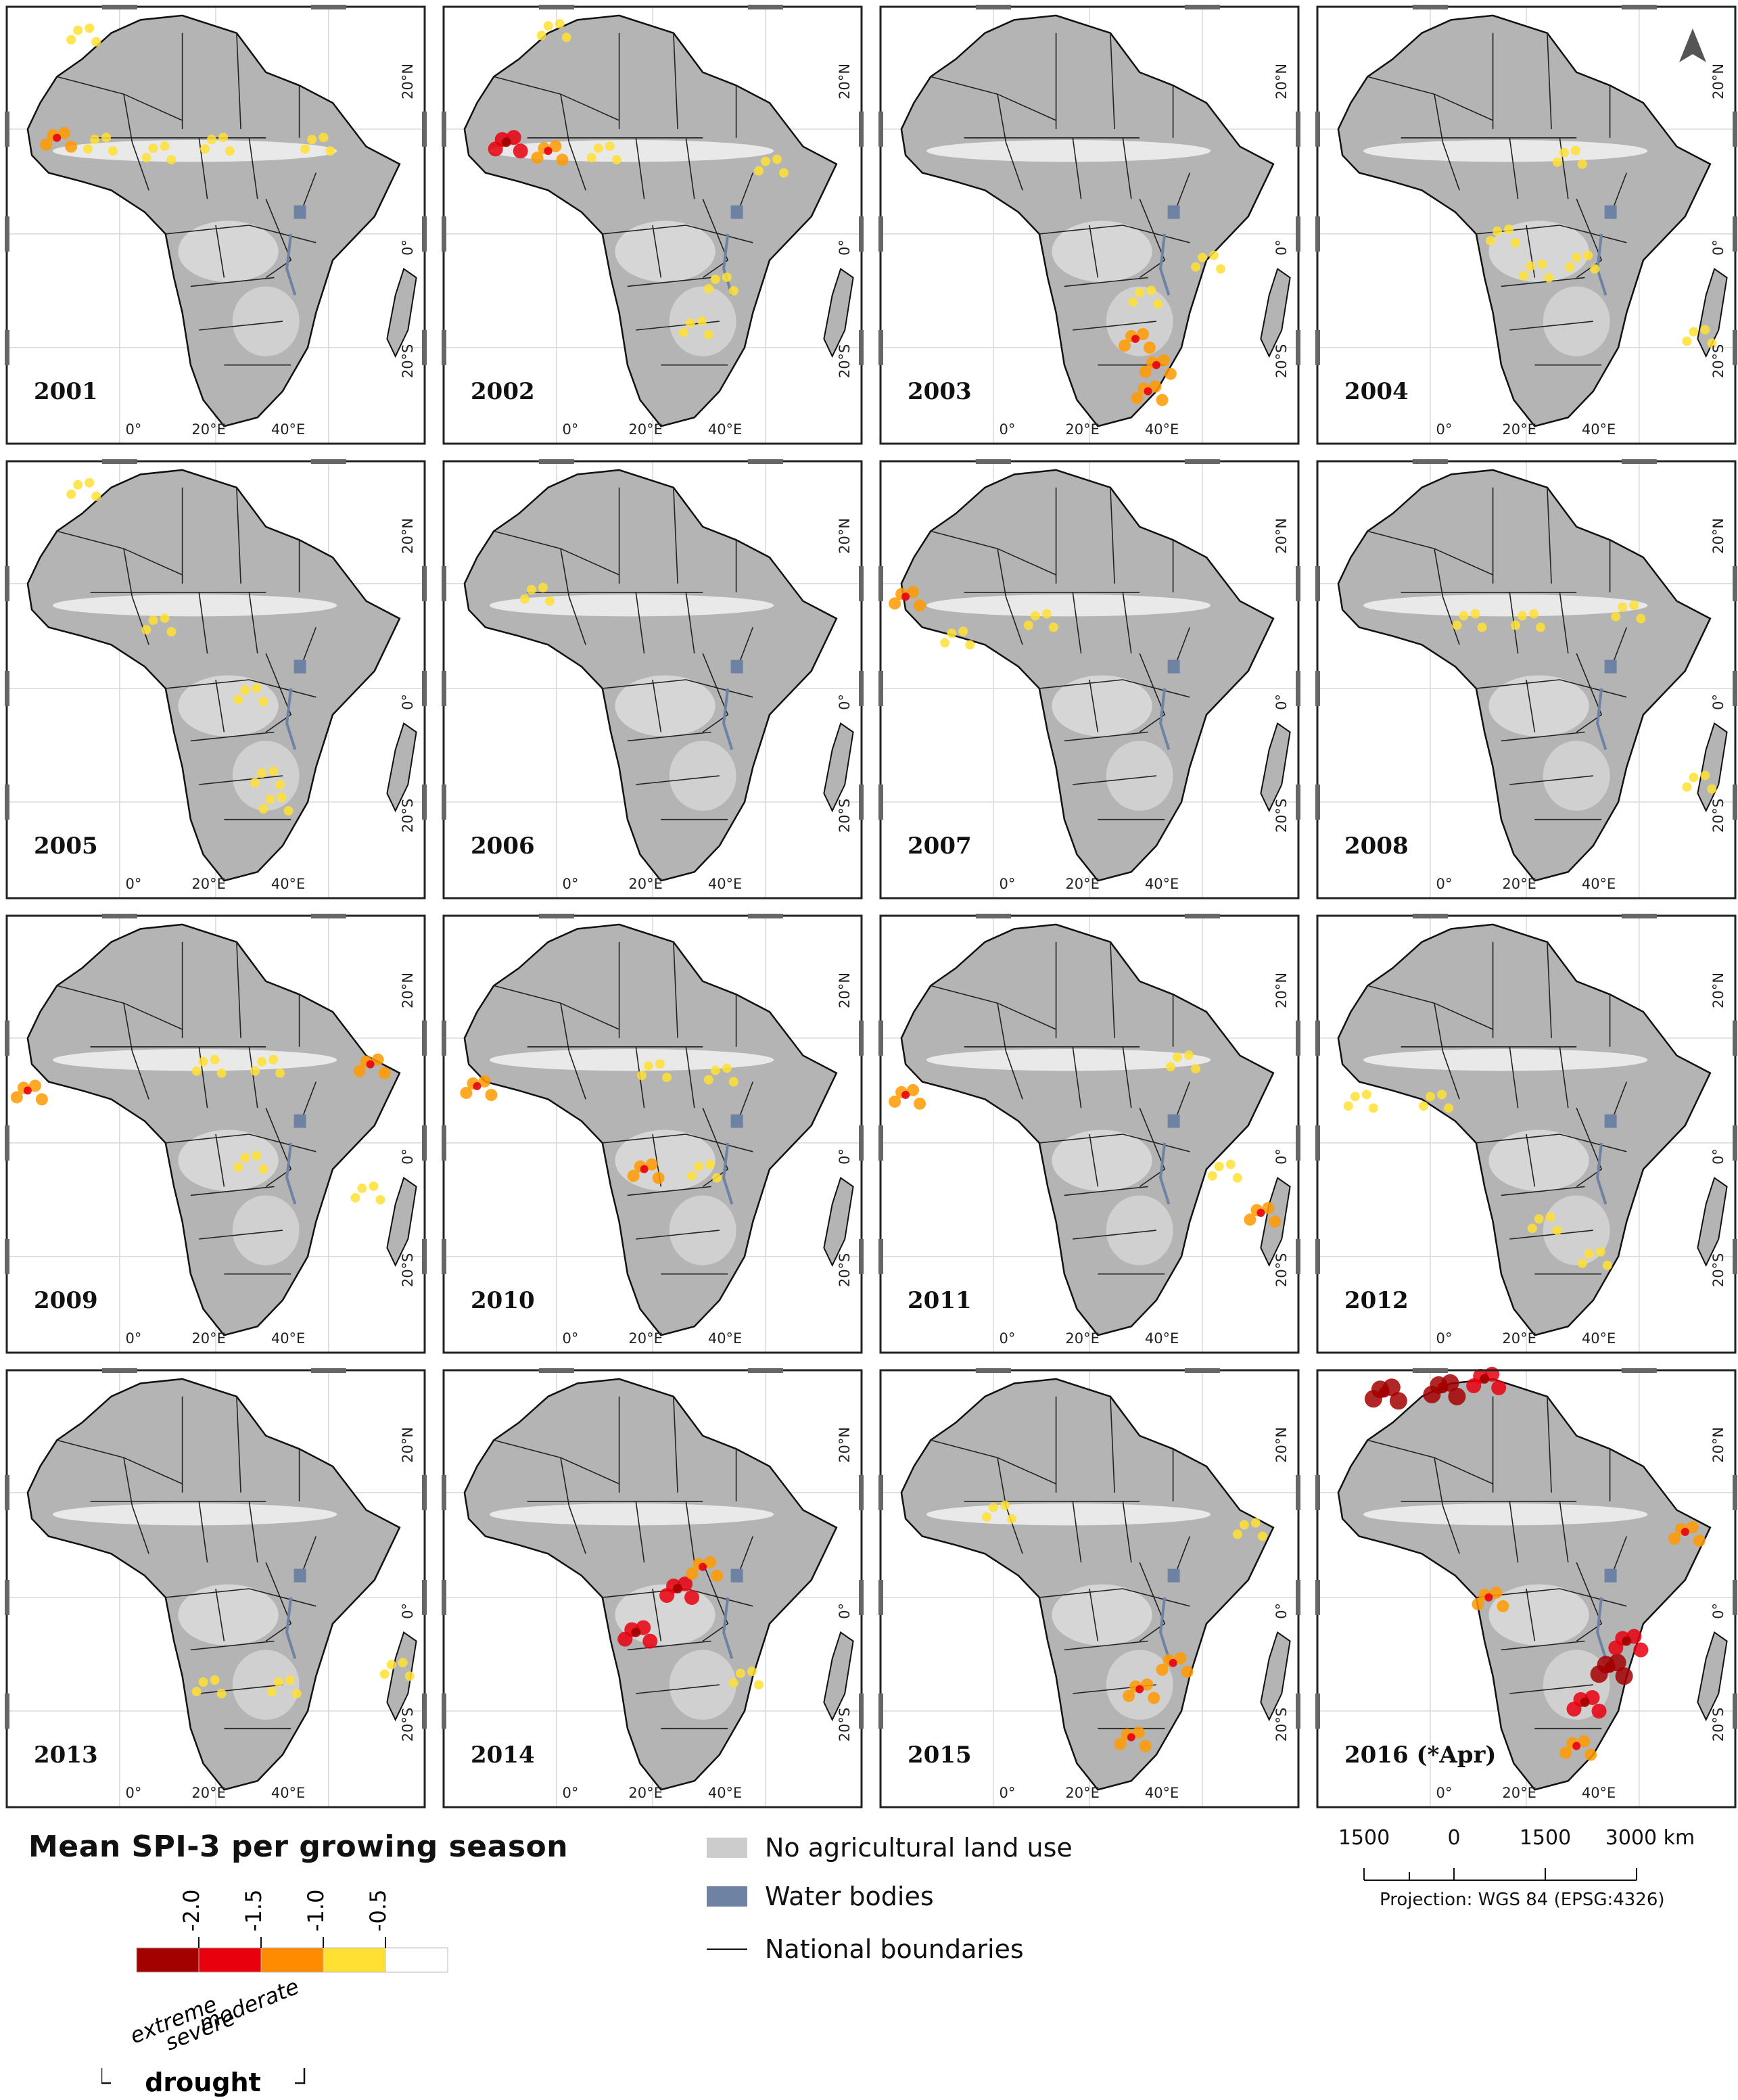 This screenshot has width=1738, height=2100. Describe the element at coordinates (216, 1134) in the screenshot. I see `map-panel-2009: 0° 20°E 40°E 20°N 0° 20°S 2009` at that location.